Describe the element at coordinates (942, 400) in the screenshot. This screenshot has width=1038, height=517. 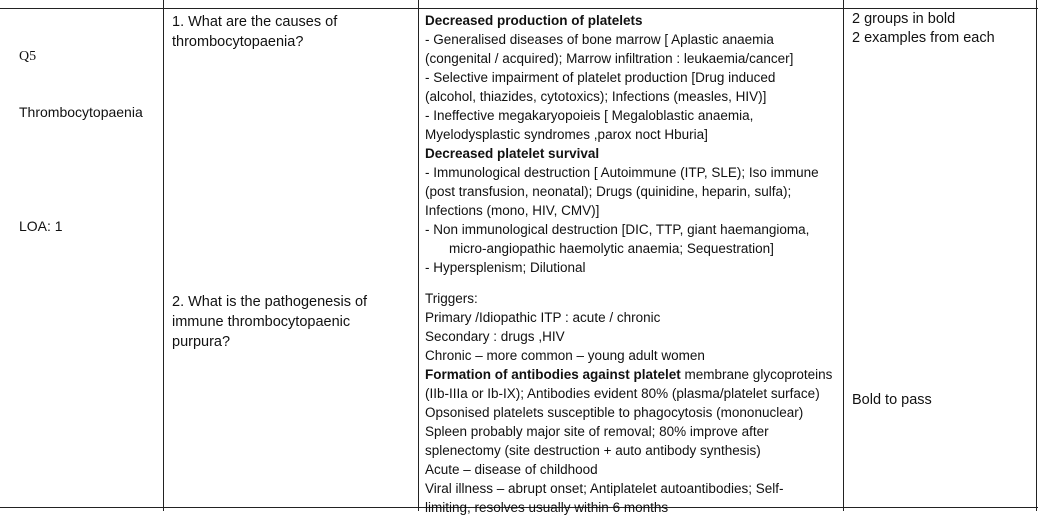
I see `marking-q2: Bold to pass` at that location.